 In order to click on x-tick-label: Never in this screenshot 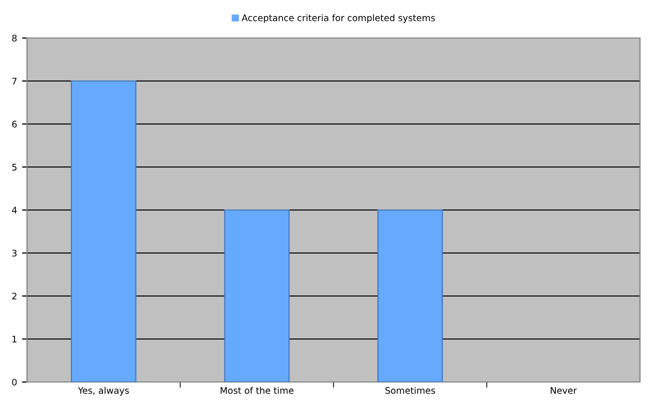, I will do `click(563, 390)`.